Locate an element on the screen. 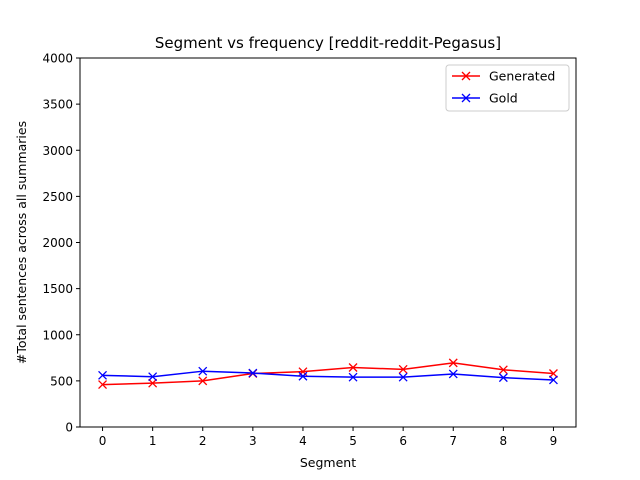  y-tick-label: 1500 is located at coordinates (57, 289).